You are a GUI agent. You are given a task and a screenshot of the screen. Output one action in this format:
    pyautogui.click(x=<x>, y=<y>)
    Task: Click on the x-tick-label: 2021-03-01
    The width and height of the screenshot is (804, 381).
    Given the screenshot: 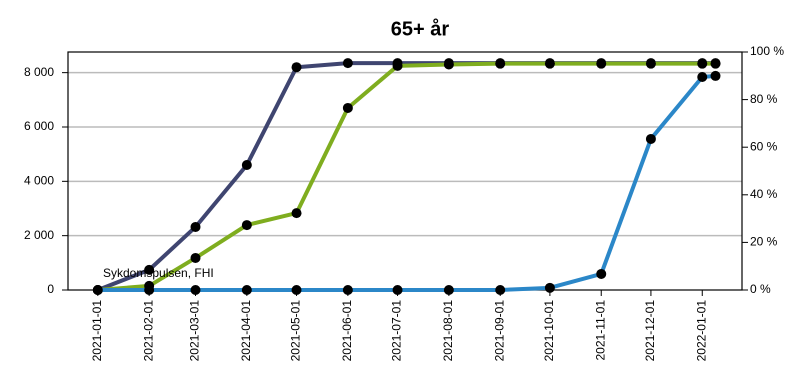 What is the action you would take?
    pyautogui.click(x=195, y=331)
    